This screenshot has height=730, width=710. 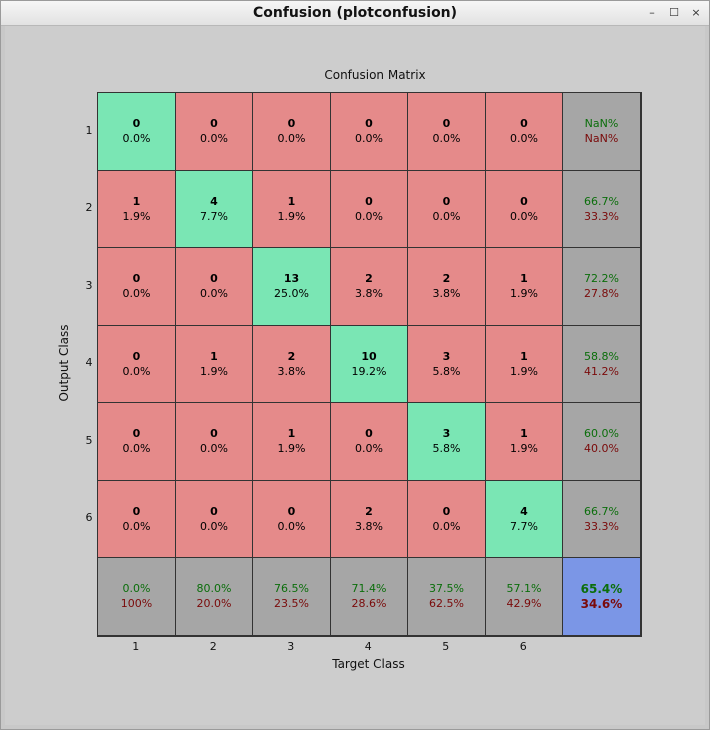 What do you see at coordinates (523, 646) in the screenshot?
I see `x-tick-label: 6` at bounding box center [523, 646].